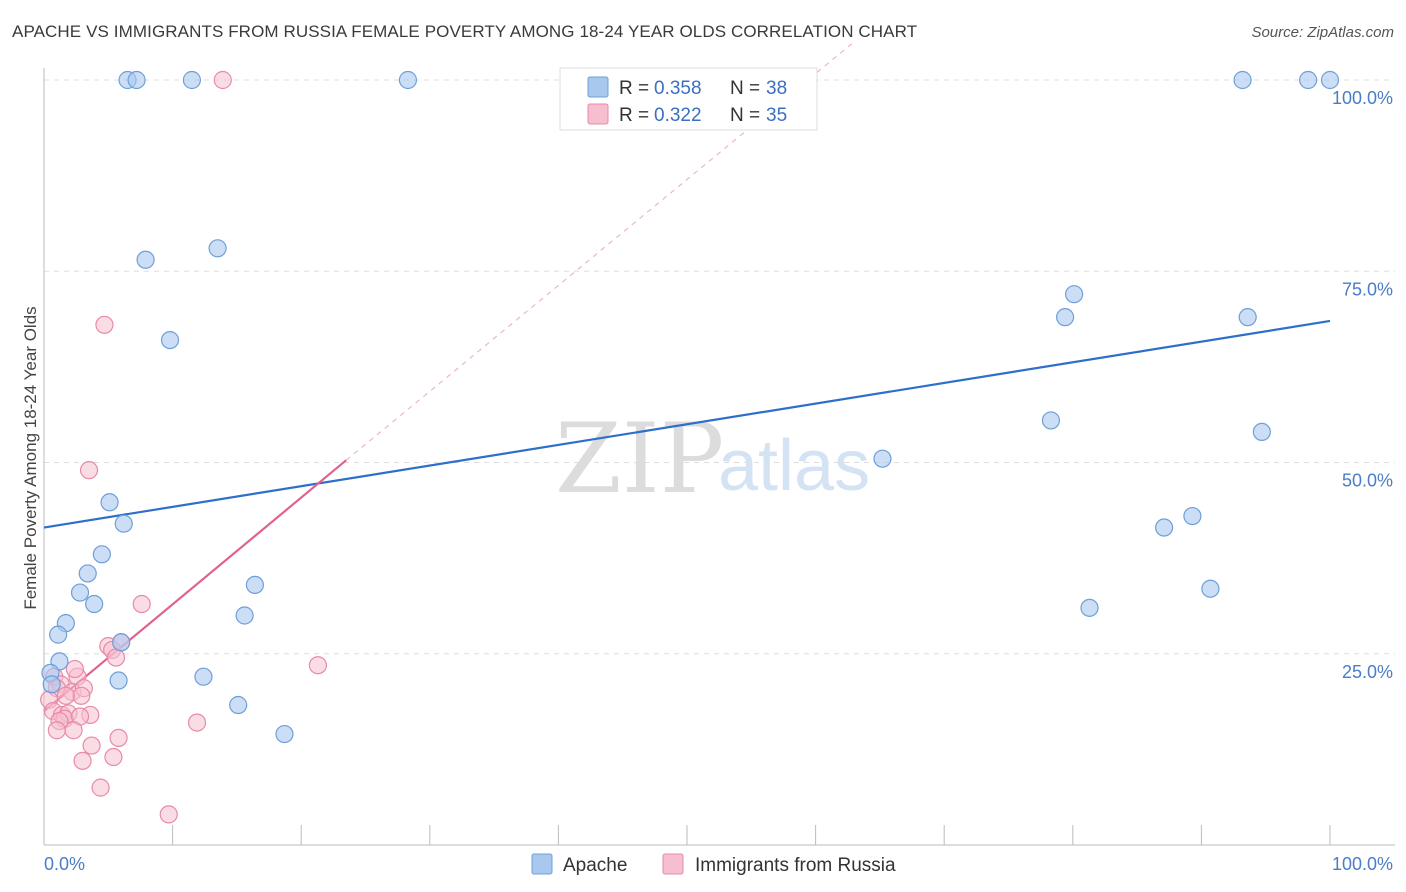 This screenshot has height=892, width=1406. What do you see at coordinates (195, 585) in the screenshot?
I see `trend-line-russia` at bounding box center [195, 585].